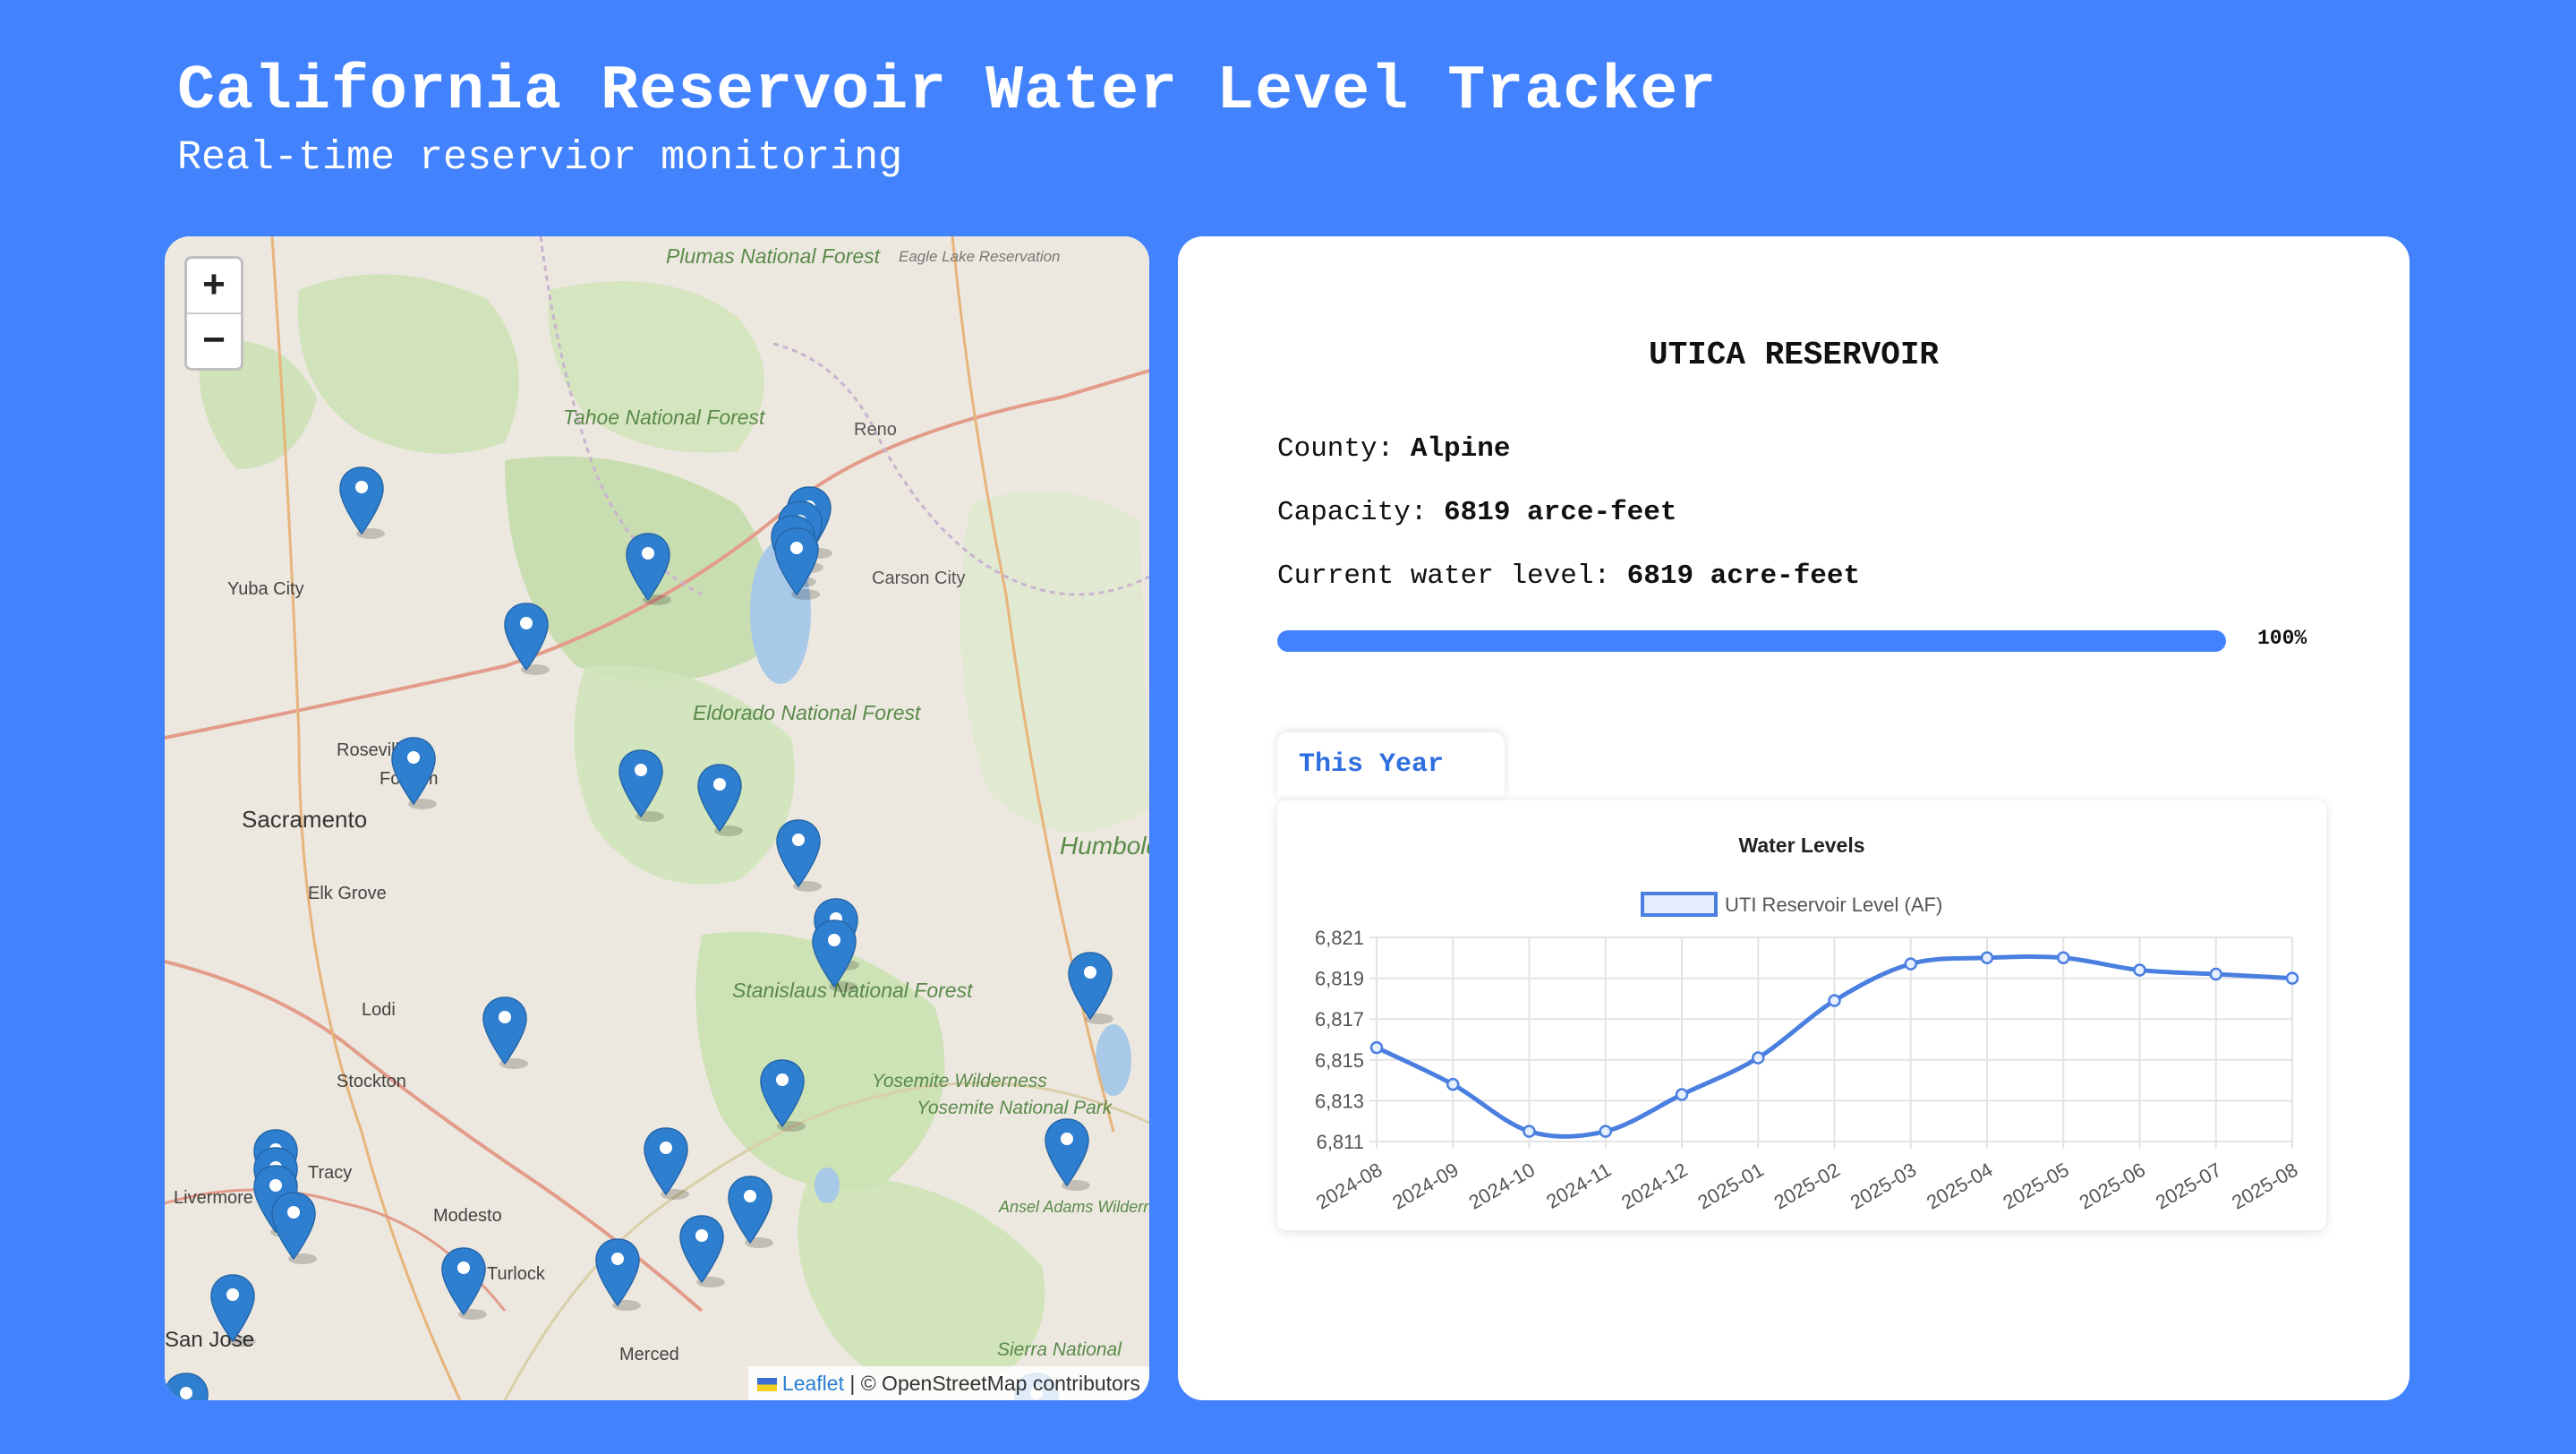  I want to click on x-tick-label: 2024-10, so click(1502, 1186).